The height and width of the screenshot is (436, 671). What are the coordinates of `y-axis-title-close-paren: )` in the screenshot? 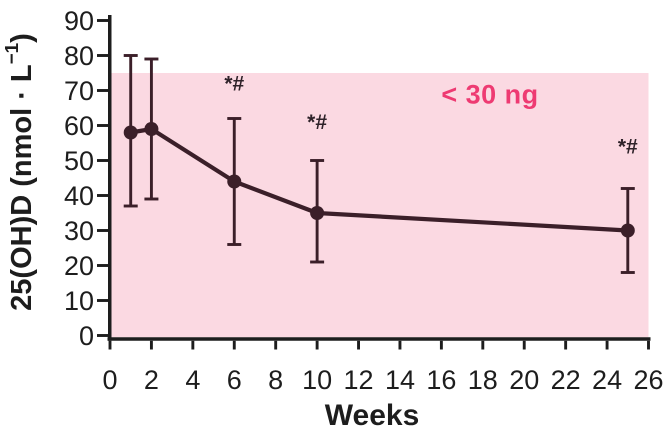 It's located at (21, 38).